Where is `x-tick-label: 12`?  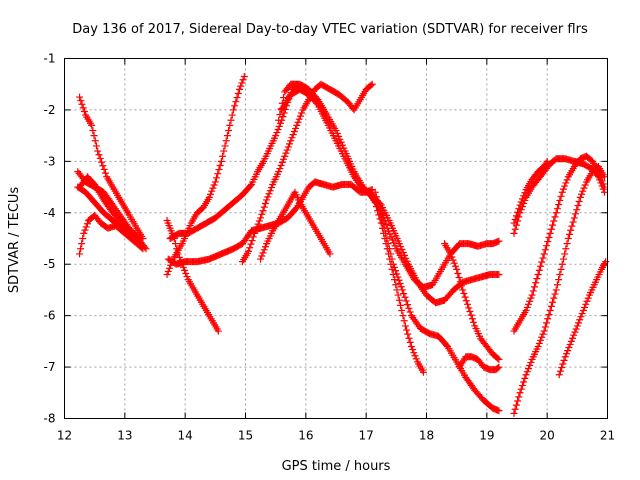 x-tick-label: 12 is located at coordinates (64, 436).